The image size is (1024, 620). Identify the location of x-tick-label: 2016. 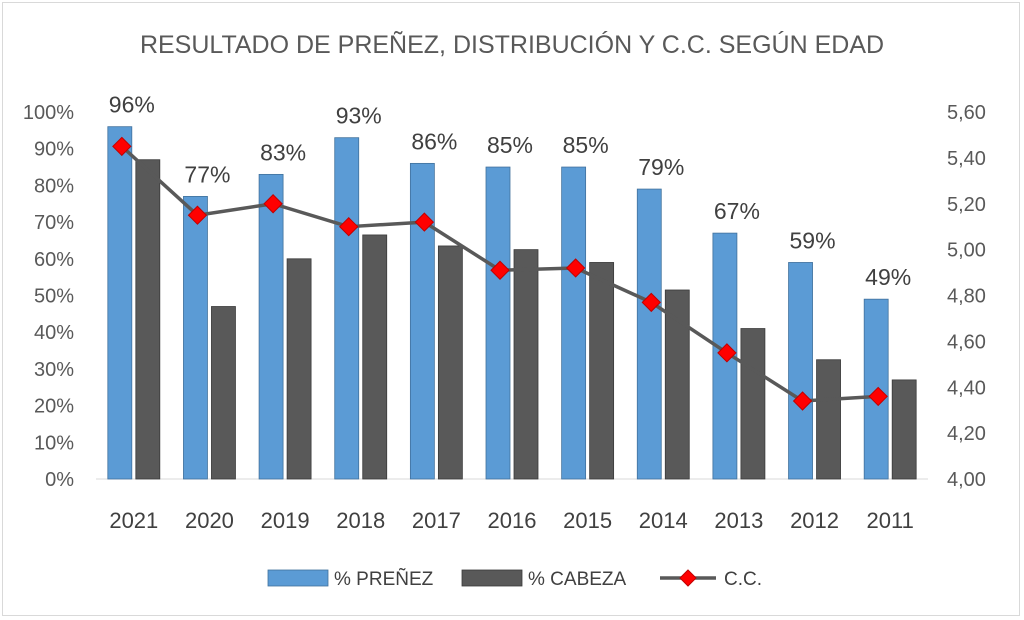
(512, 520).